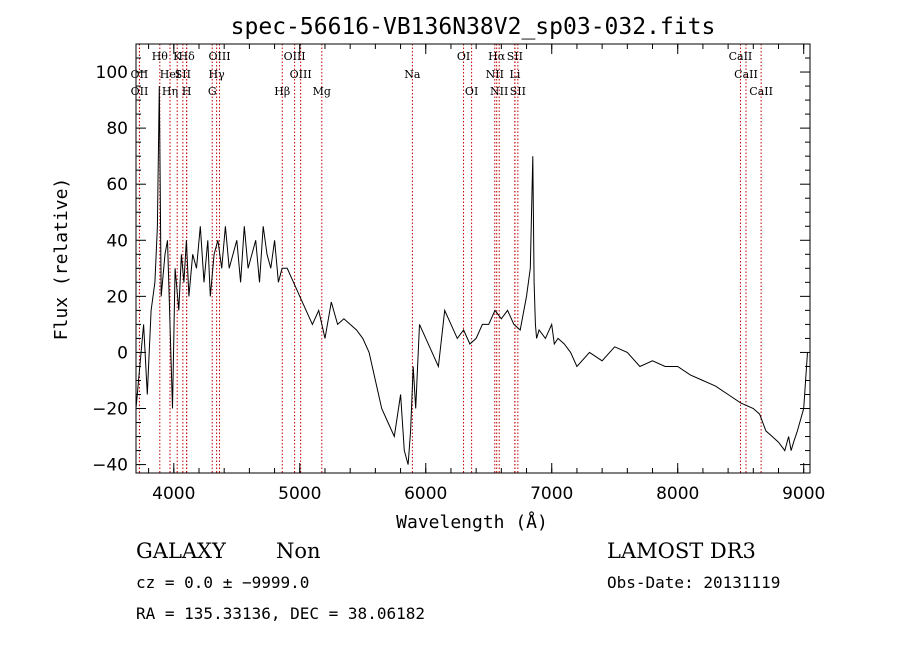 The image size is (900, 649). What do you see at coordinates (472, 522) in the screenshot?
I see `x-axis-label: Wavelength (Å)` at bounding box center [472, 522].